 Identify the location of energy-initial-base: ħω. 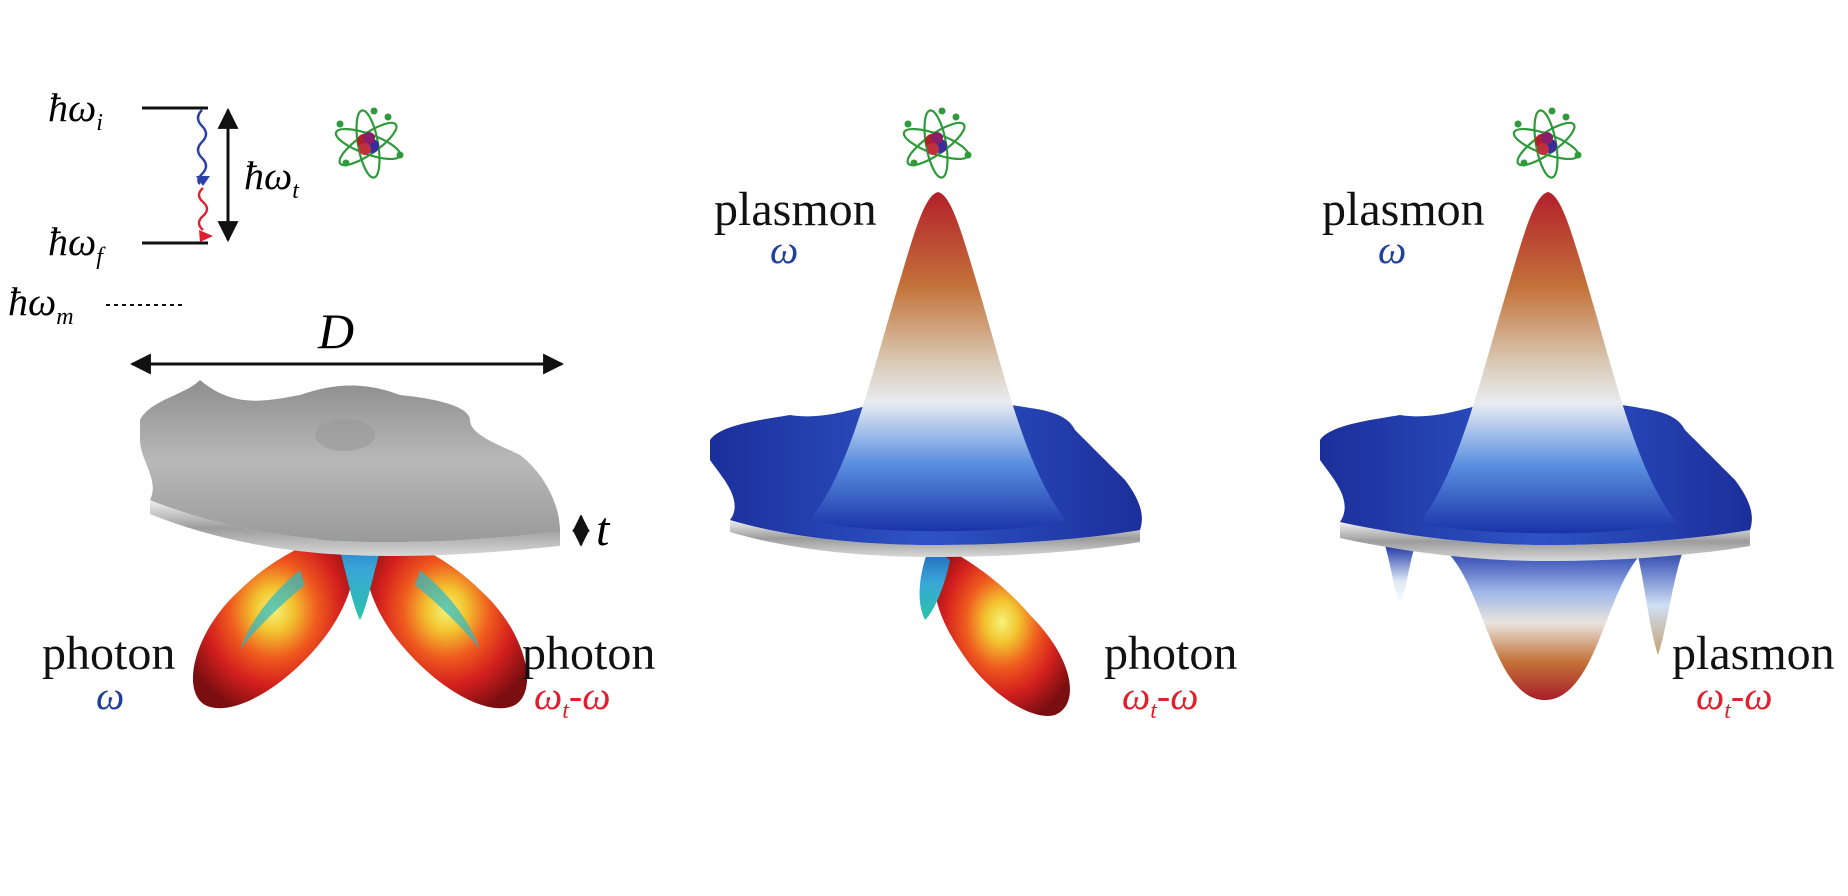
(72, 107).